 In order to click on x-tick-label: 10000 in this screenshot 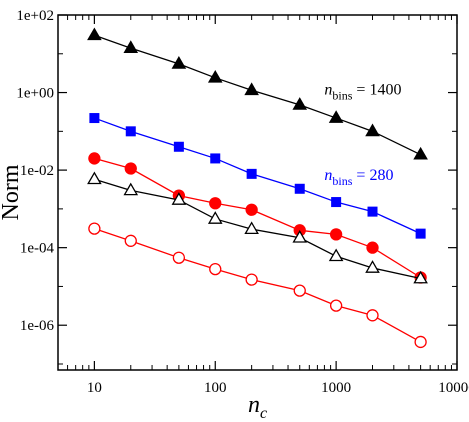, I will do `click(453, 388)`.